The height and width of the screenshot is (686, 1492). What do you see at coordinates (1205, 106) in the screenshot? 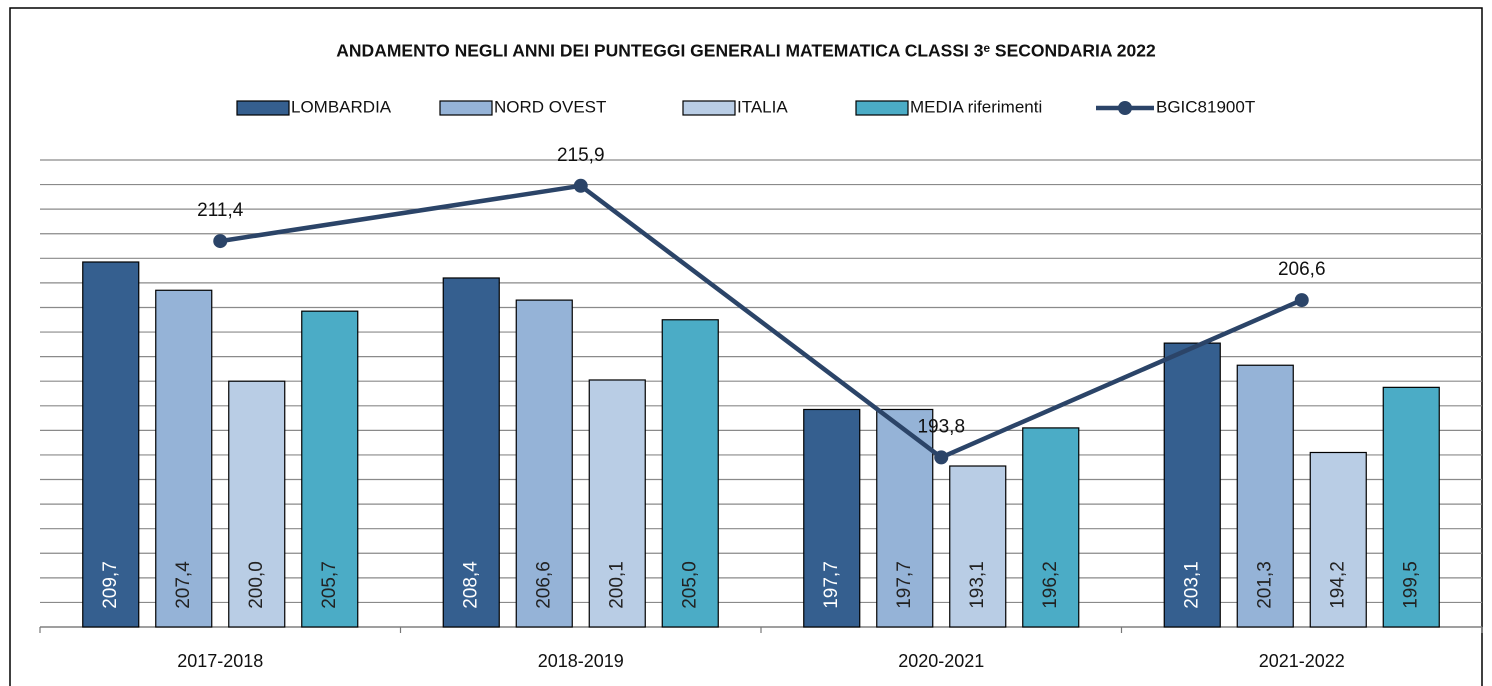
I see `legend-label: BGIC81900T` at bounding box center [1205, 106].